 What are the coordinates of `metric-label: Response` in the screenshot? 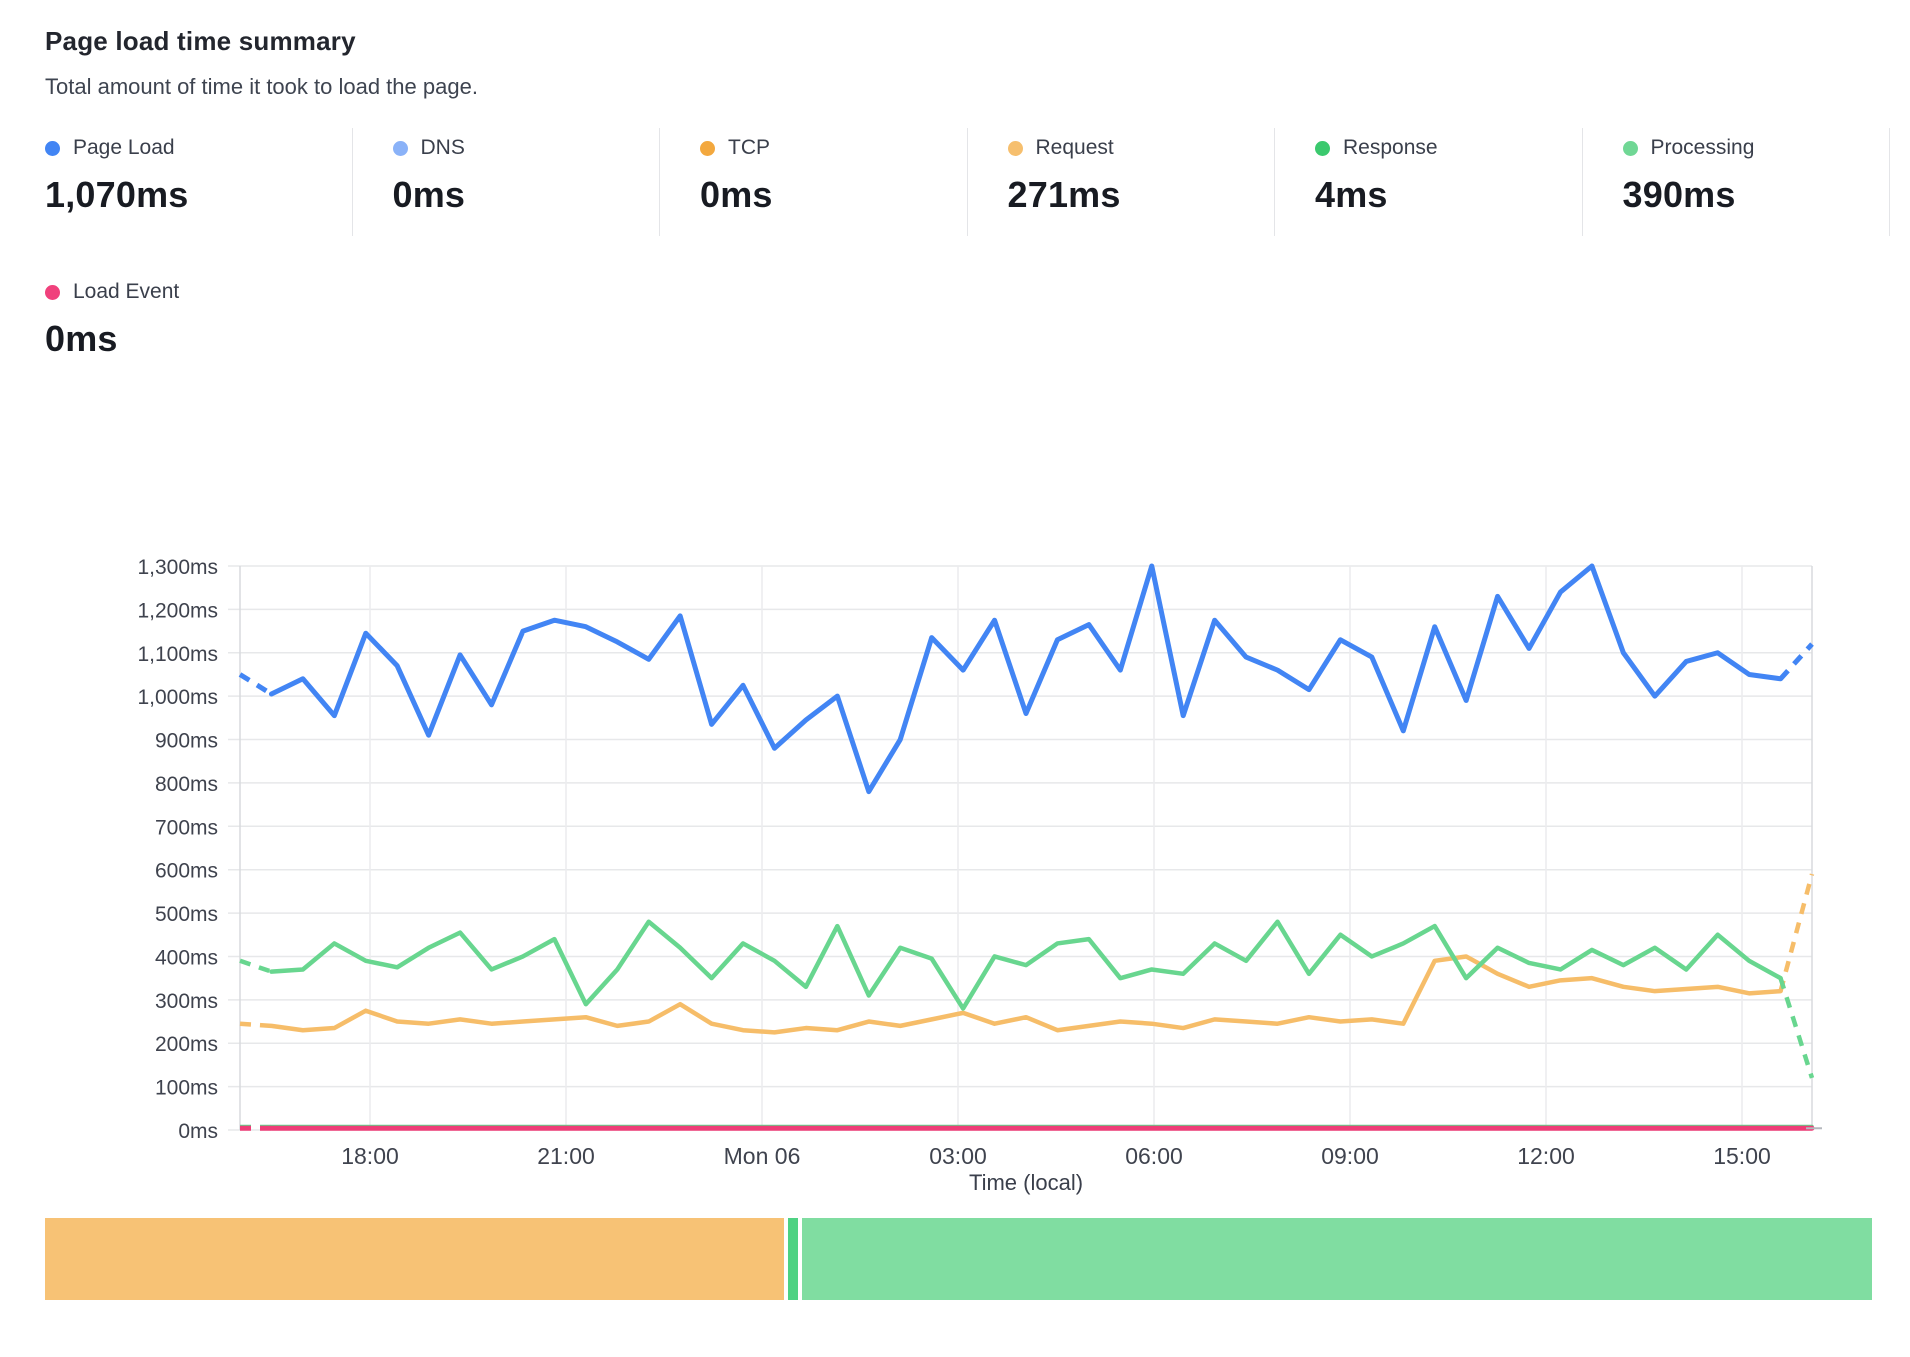 It's located at (1390, 147).